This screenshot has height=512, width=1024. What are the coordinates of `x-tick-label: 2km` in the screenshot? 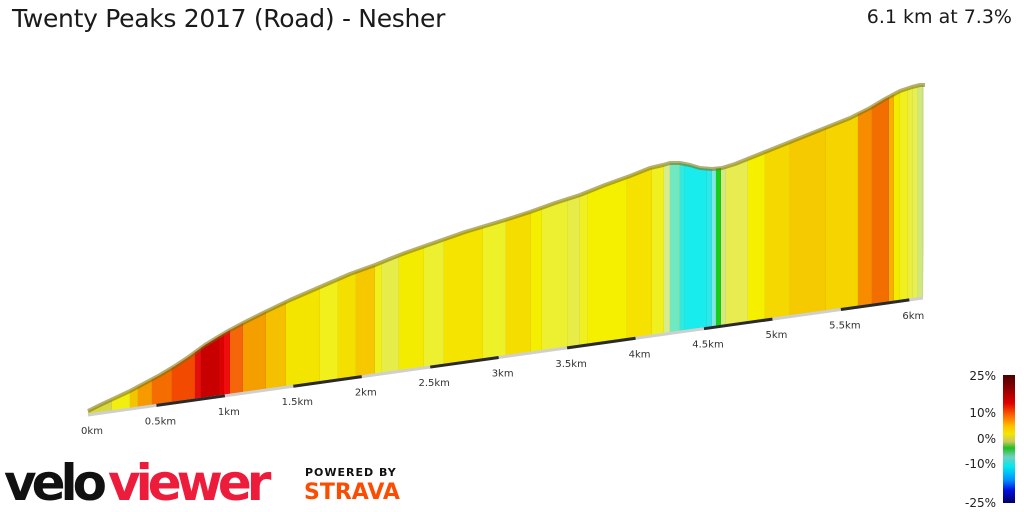 It's located at (366, 393).